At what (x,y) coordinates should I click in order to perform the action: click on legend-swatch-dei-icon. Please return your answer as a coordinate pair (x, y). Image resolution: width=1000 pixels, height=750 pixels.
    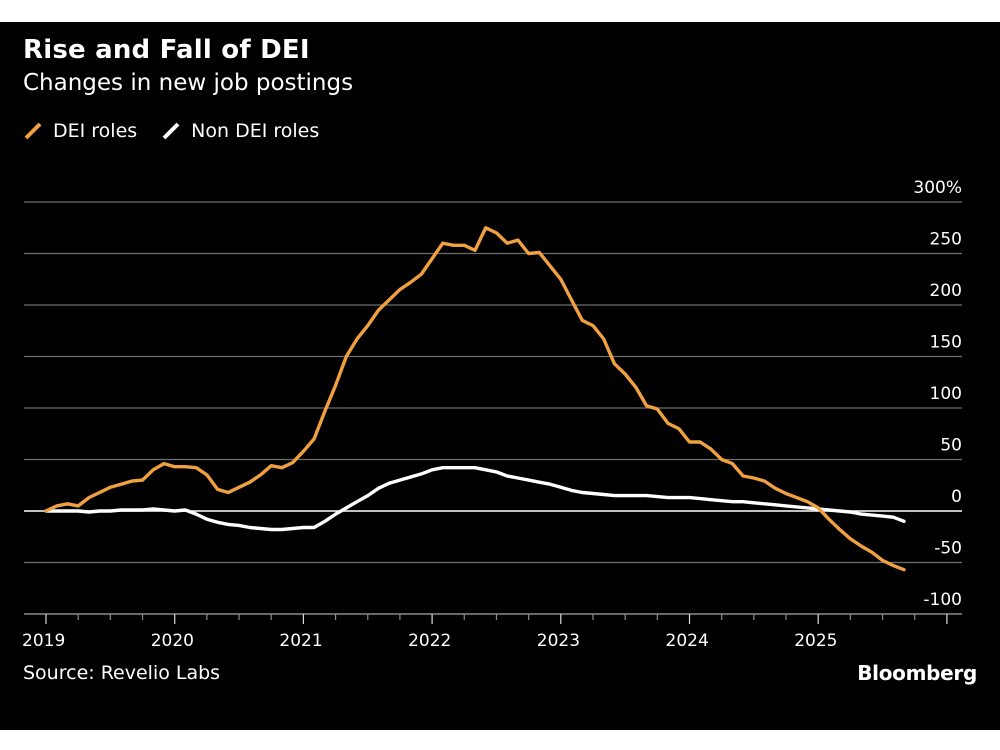
    Looking at the image, I should click on (33, 131).